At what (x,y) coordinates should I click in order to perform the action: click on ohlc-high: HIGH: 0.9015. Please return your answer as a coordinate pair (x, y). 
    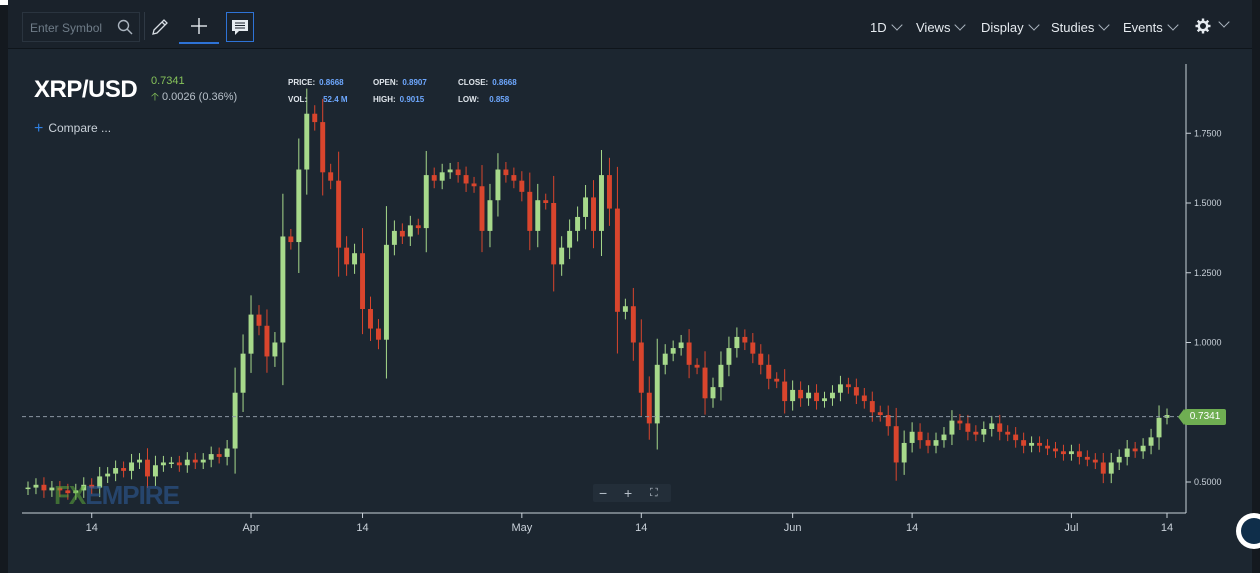
    Looking at the image, I should click on (399, 99).